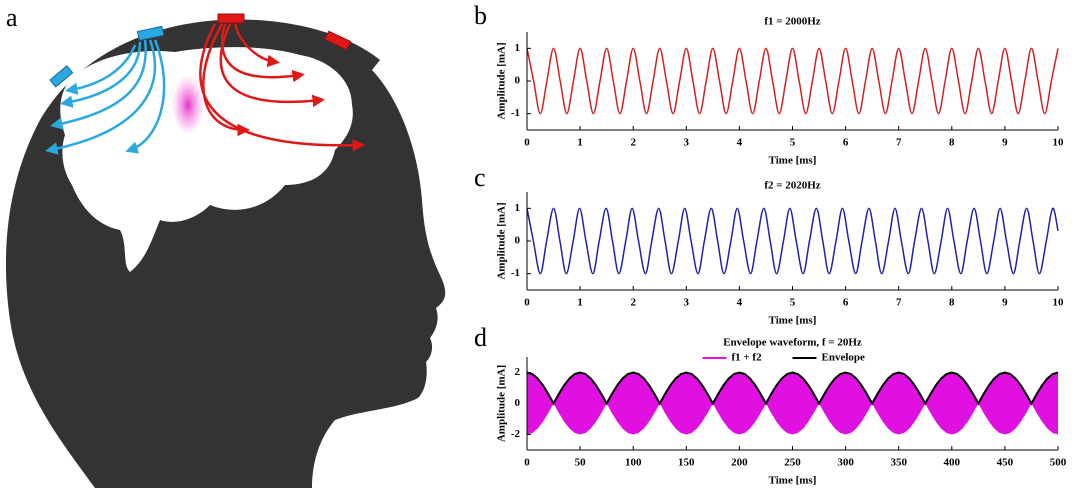  What do you see at coordinates (633, 463) in the screenshot?
I see `x-tick-label: 100` at bounding box center [633, 463].